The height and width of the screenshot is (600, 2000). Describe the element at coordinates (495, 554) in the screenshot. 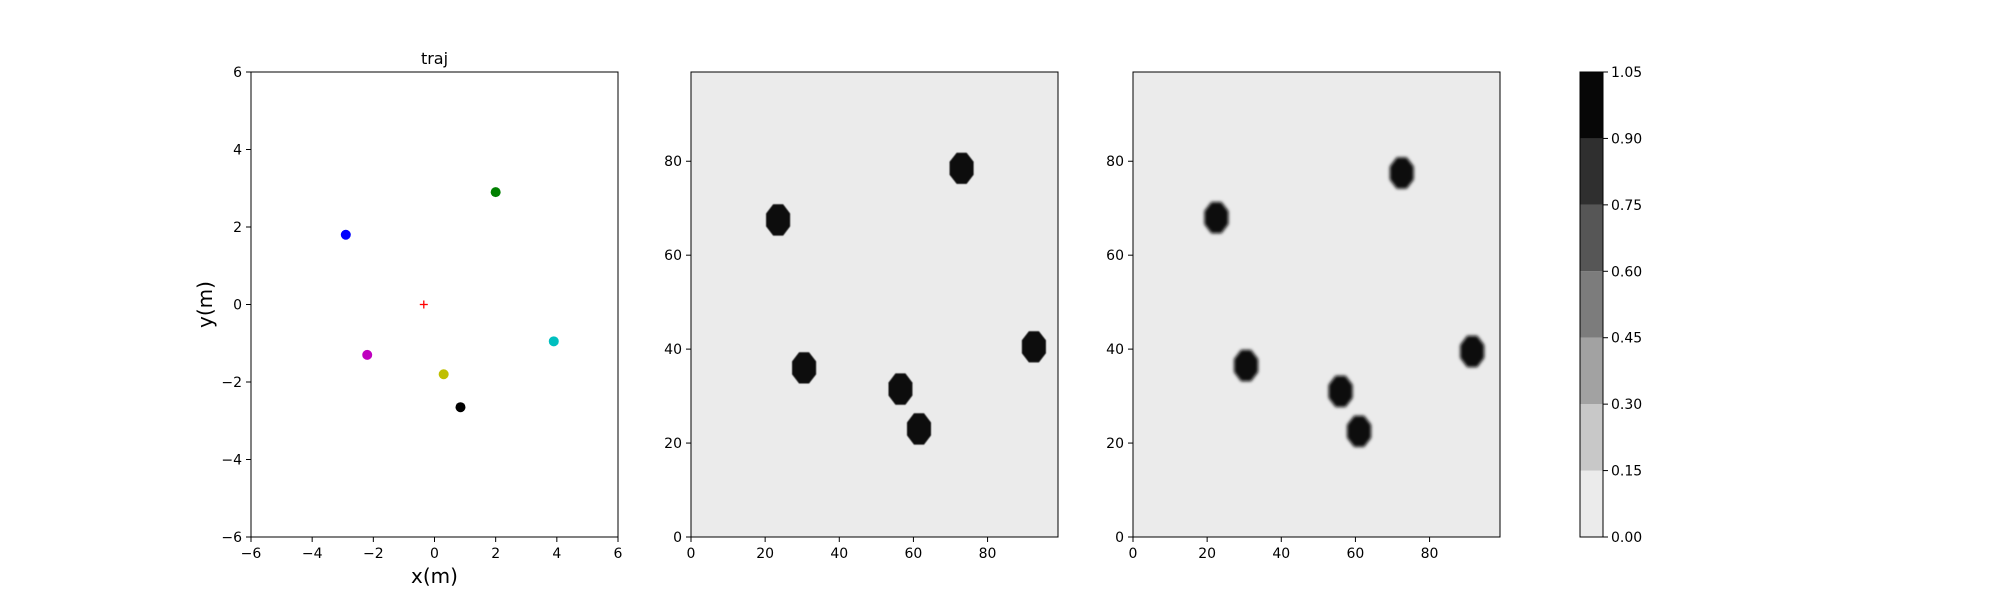

I see `traj-x-tick-label: 2` at that location.